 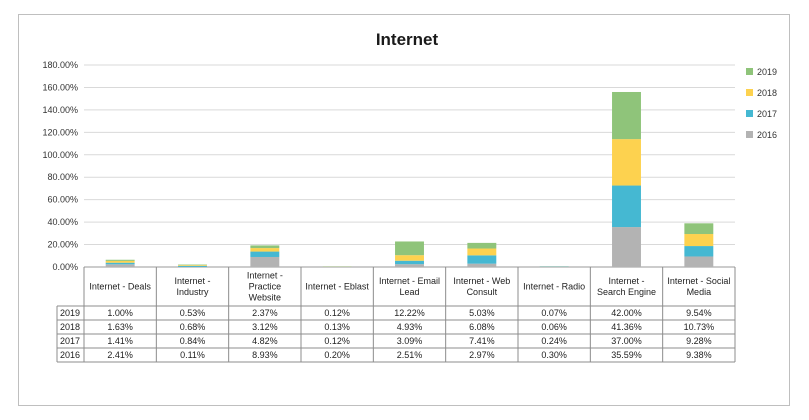 I want to click on y-tick-label: 140.00%, so click(x=60, y=110).